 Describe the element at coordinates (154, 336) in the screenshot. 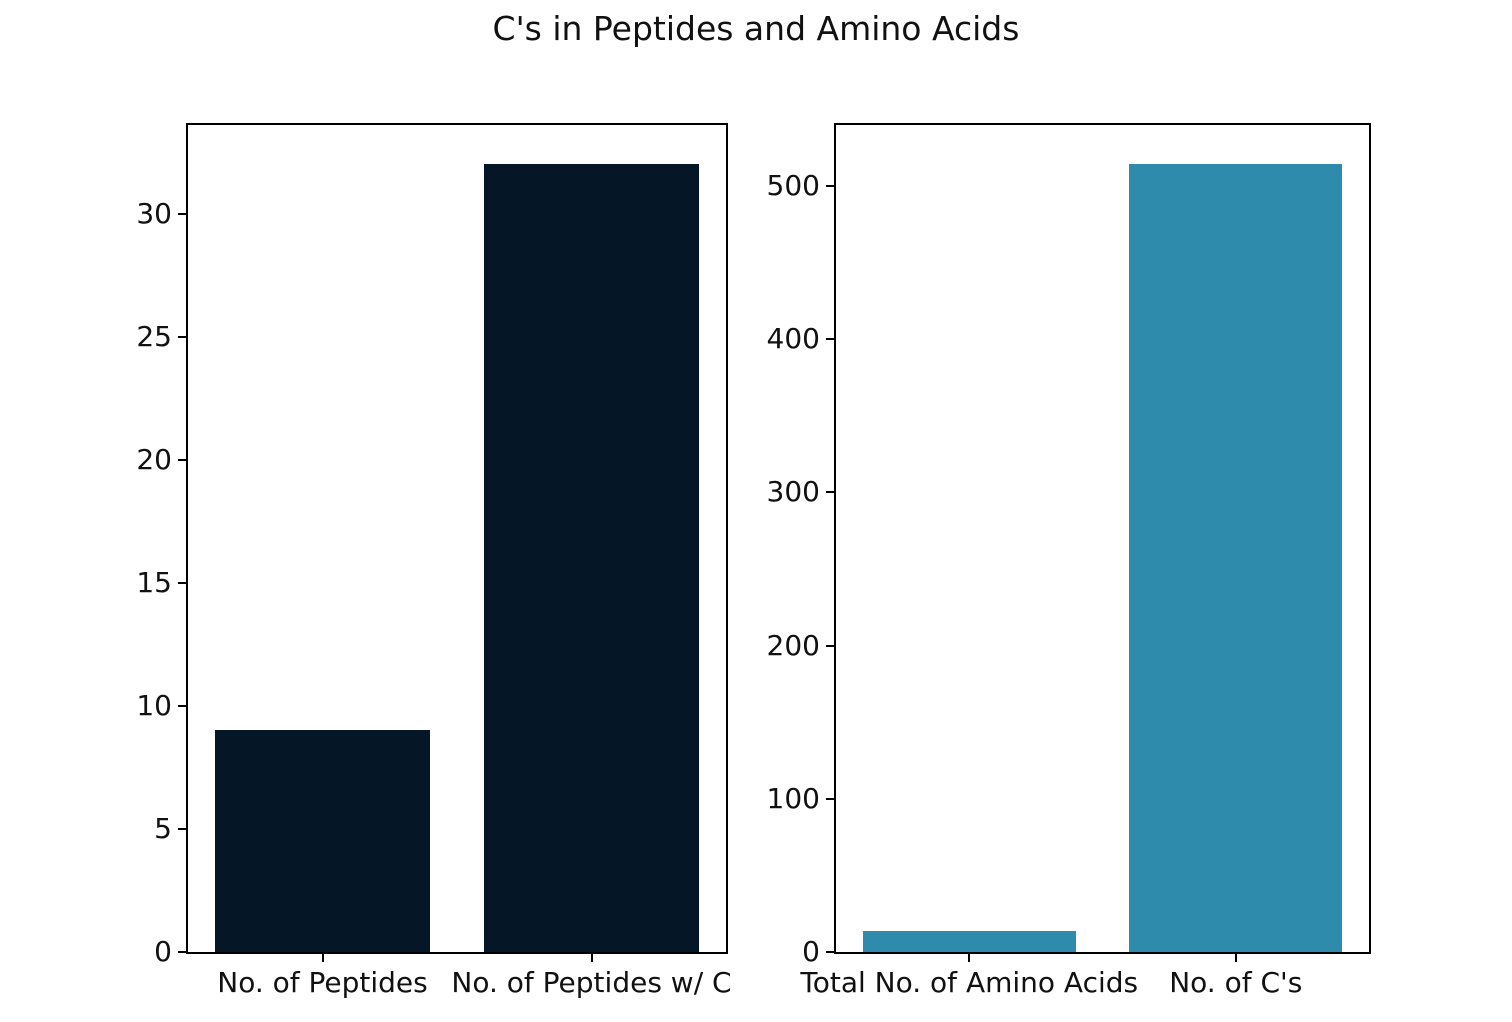

I see `y-tick-label: 25` at that location.